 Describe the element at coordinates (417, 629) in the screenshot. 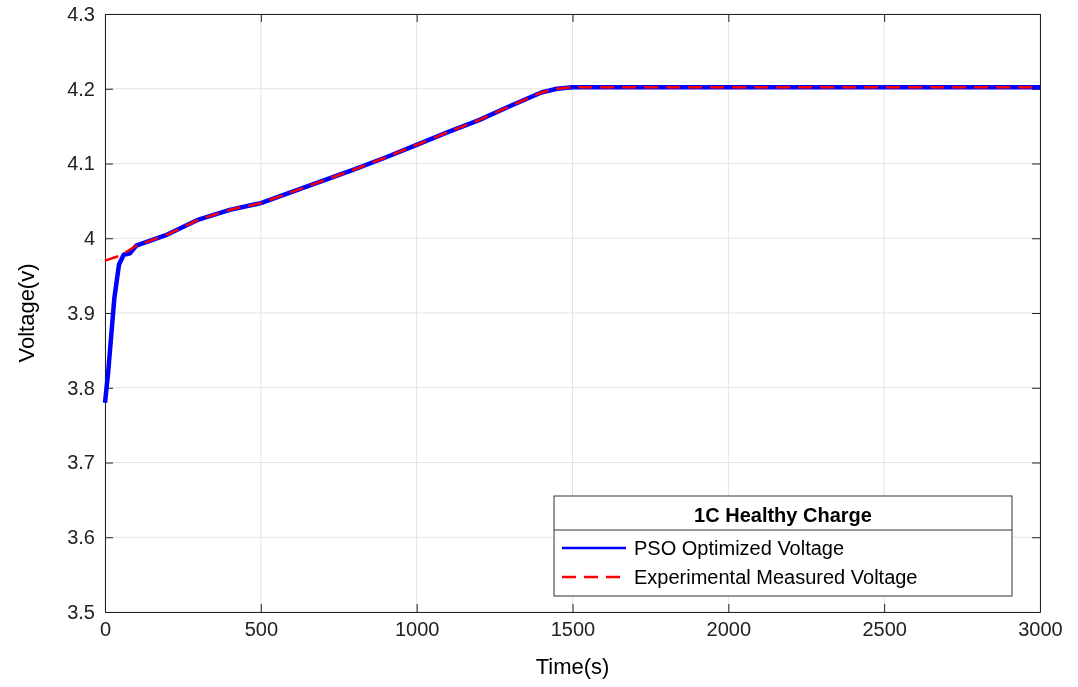

I see `x-tick-label: 1000` at that location.